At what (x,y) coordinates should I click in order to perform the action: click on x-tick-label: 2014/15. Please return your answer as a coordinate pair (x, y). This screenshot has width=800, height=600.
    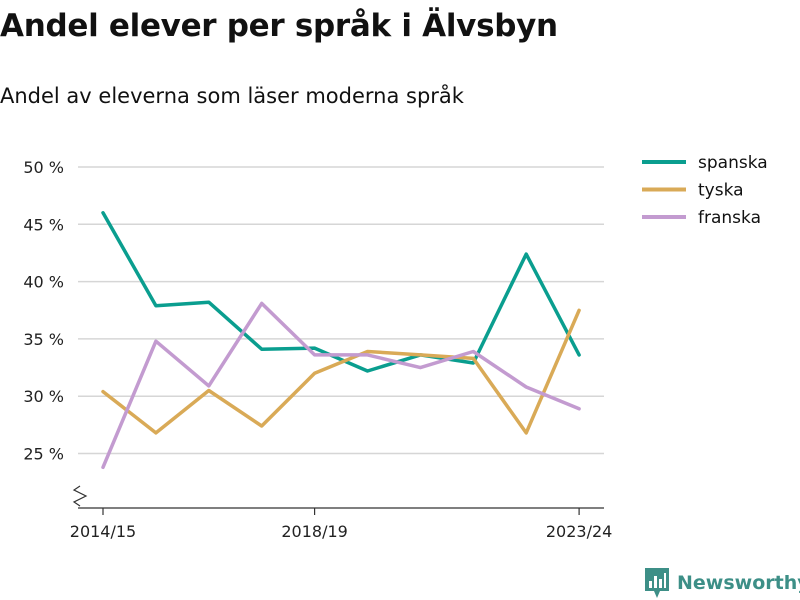
    Looking at the image, I should click on (103, 531).